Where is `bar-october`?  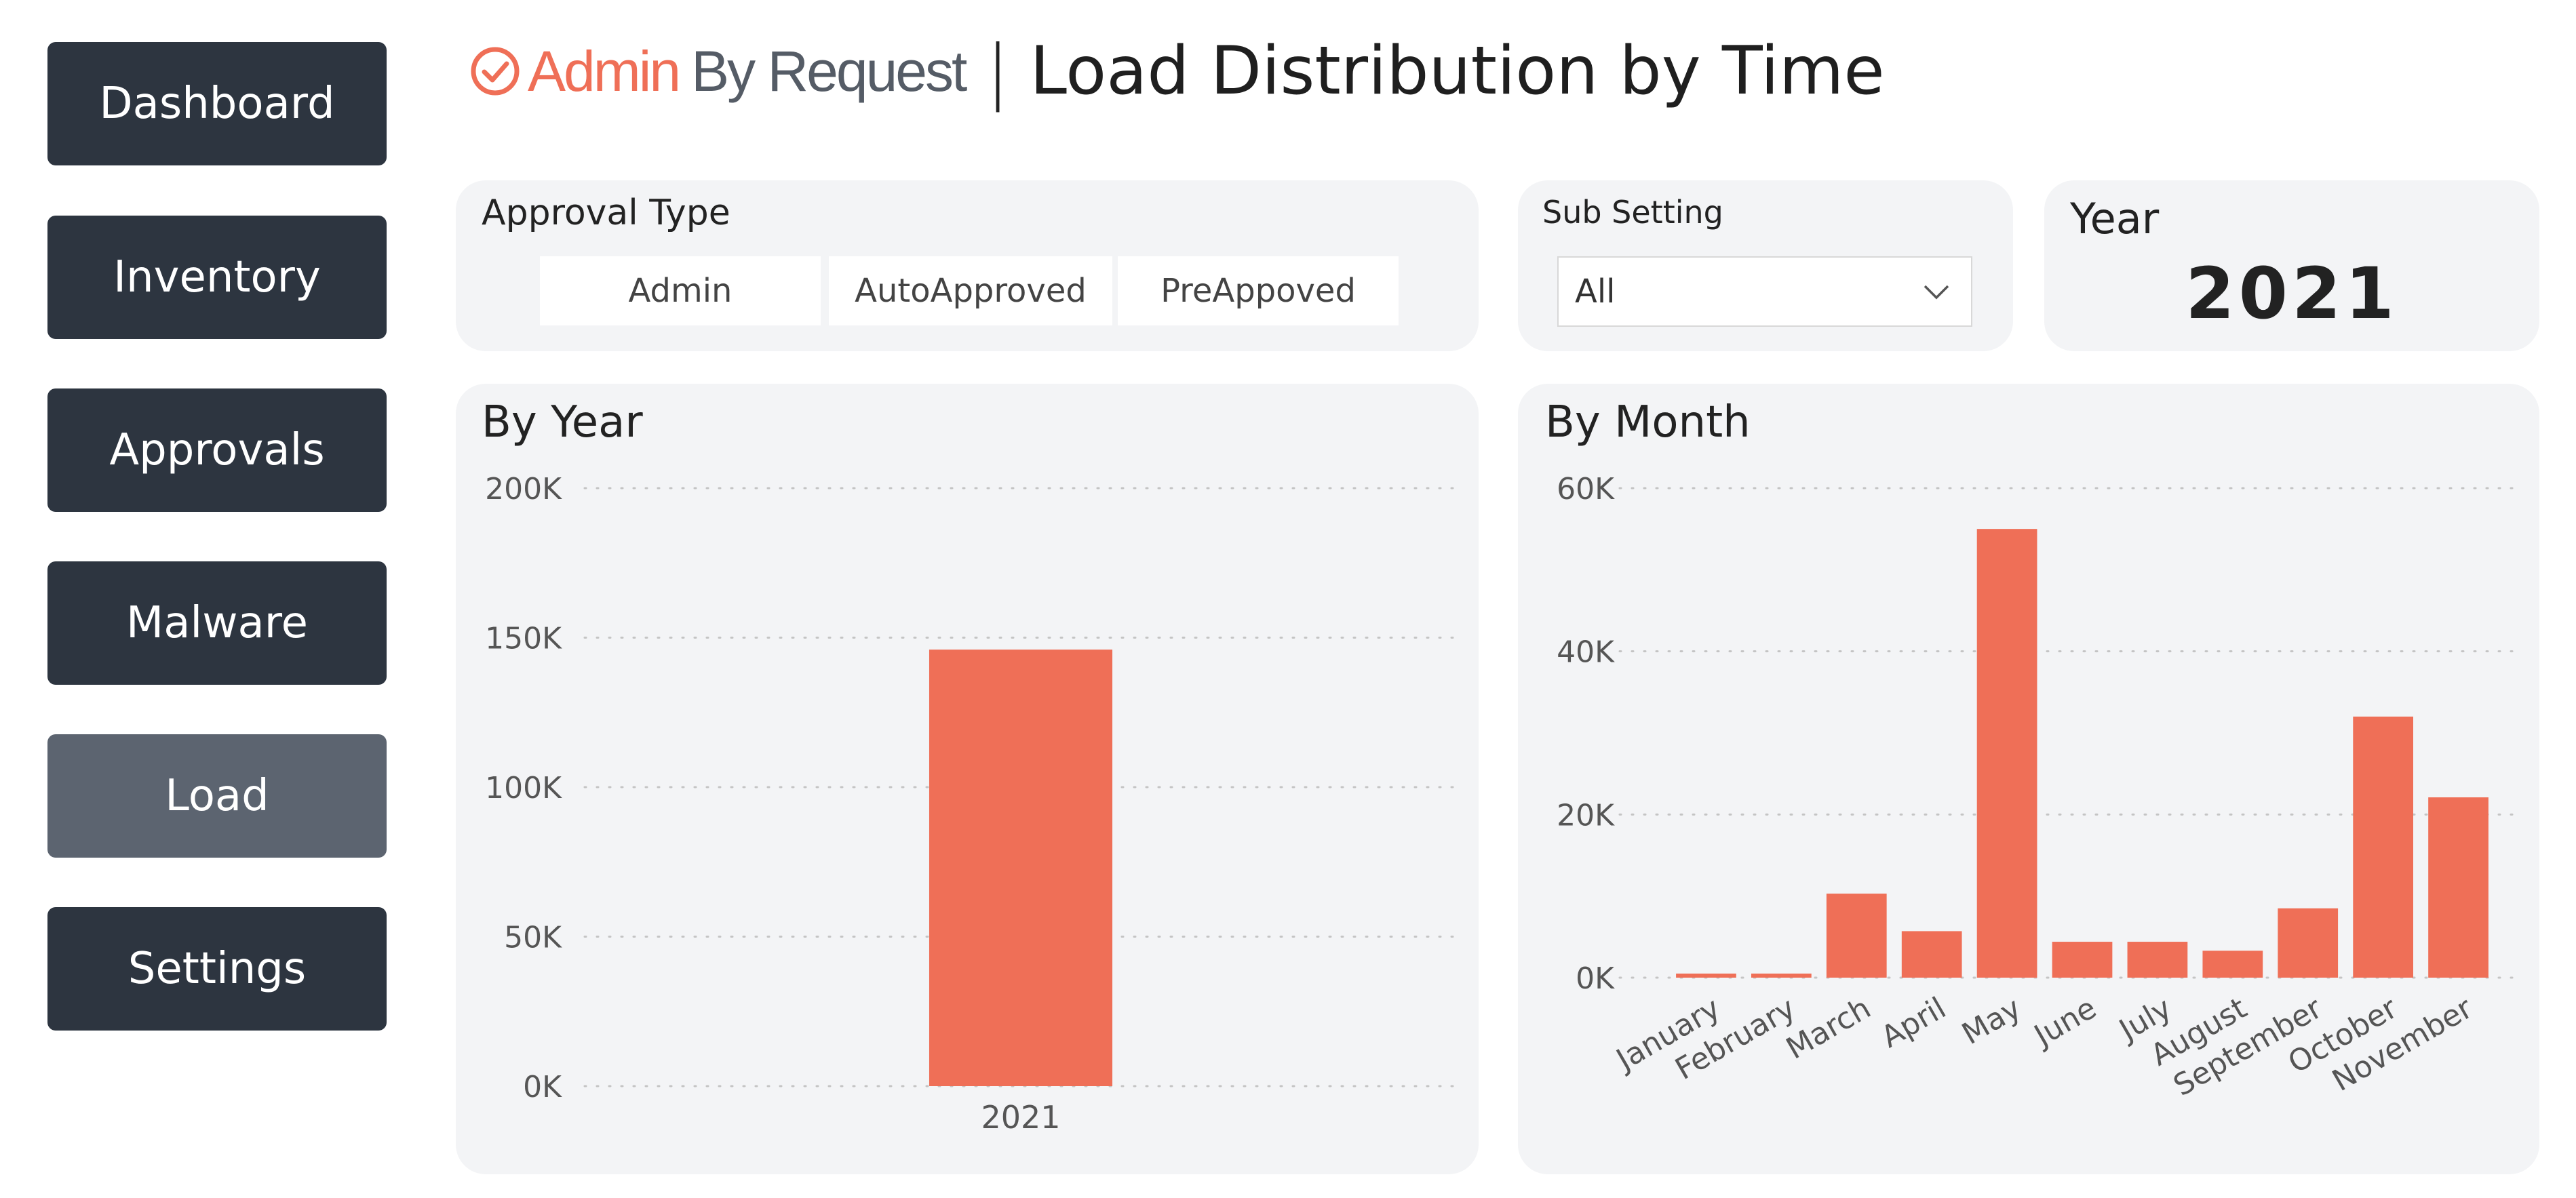
bar-october is located at coordinates (2383, 847).